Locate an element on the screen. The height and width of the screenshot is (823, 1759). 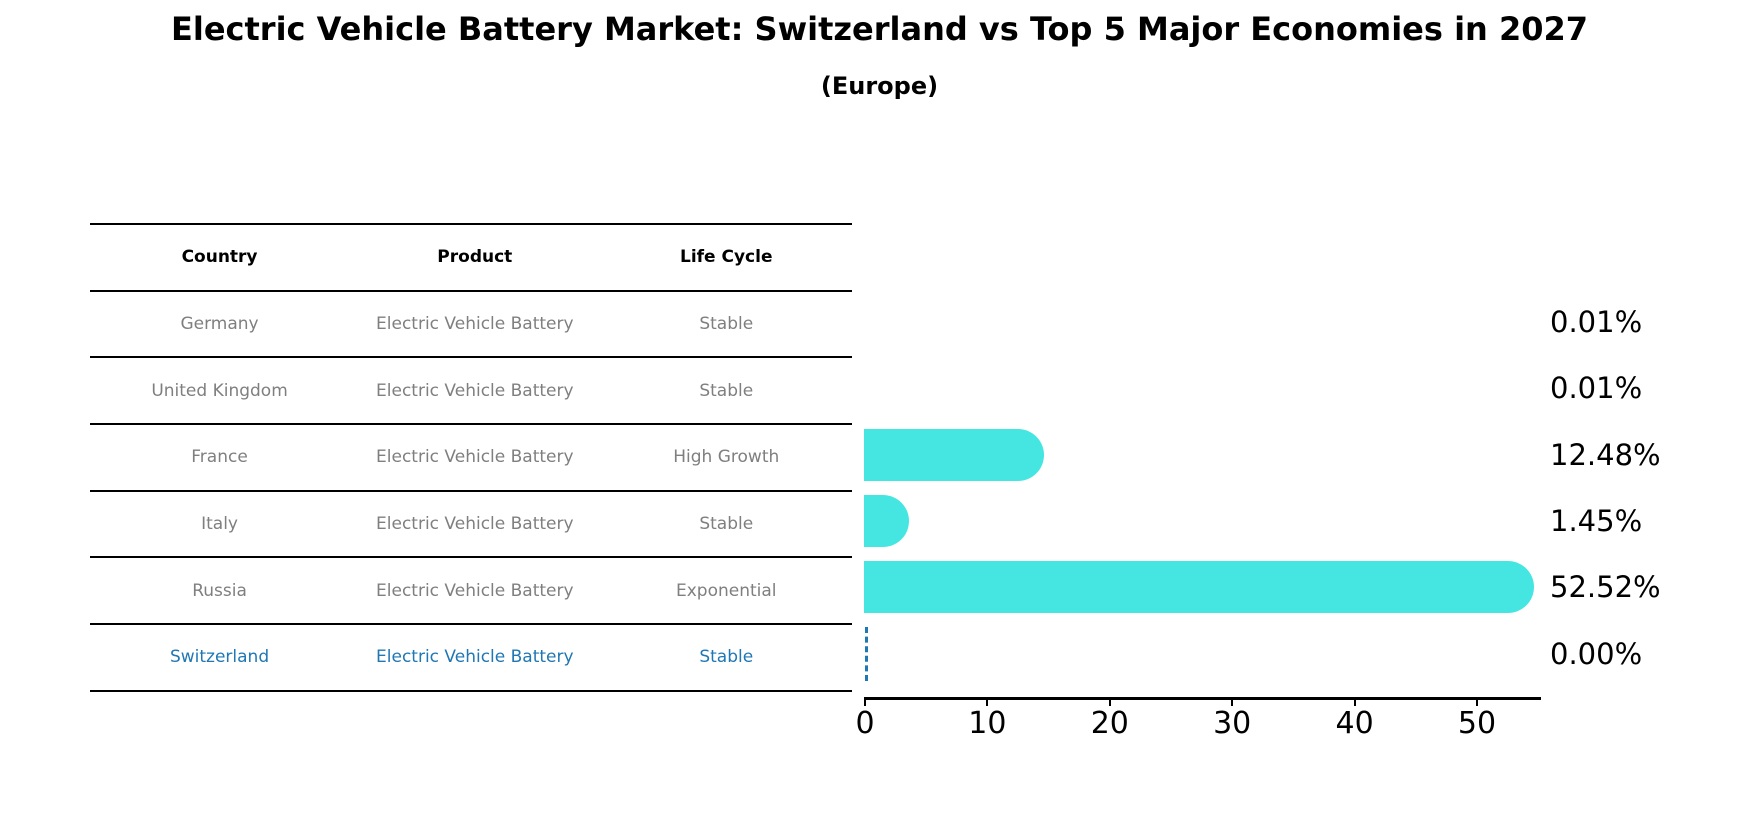
value-label: 1.45% is located at coordinates (1596, 521).